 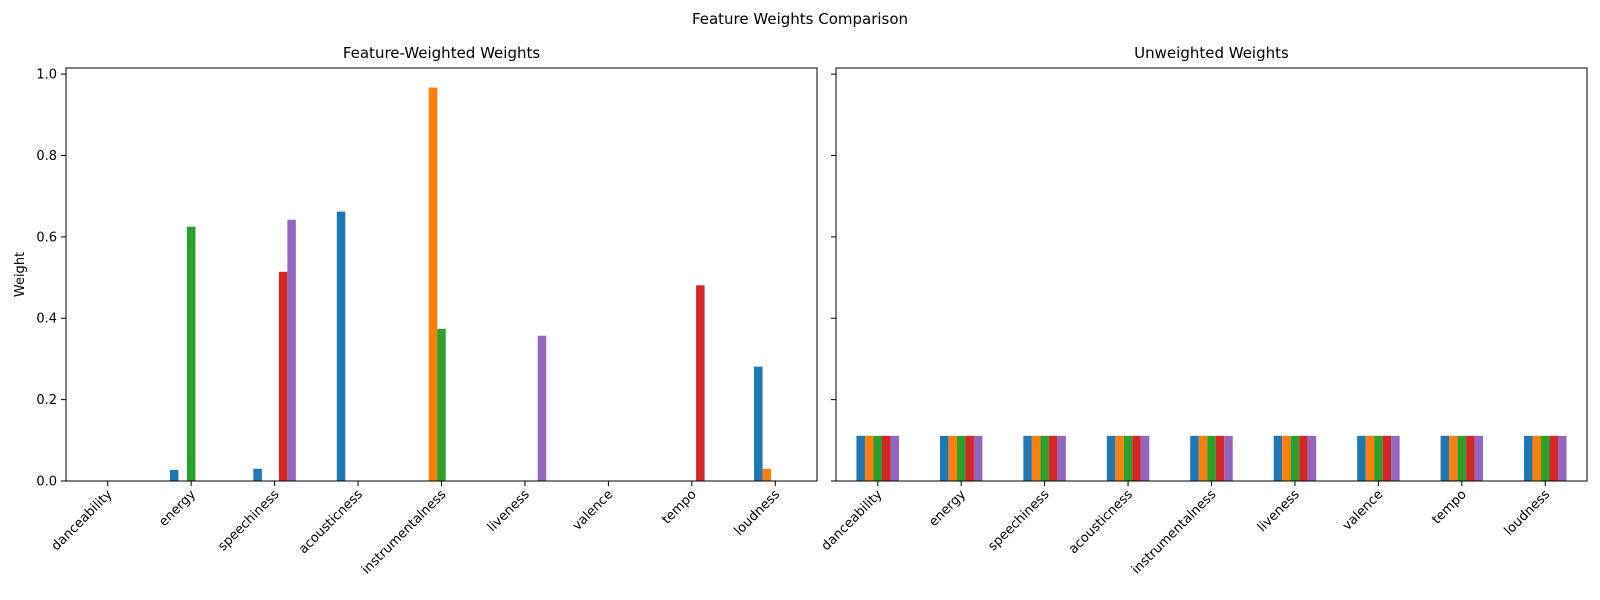 What do you see at coordinates (46, 237) in the screenshot?
I see `y-tick-label: 0.6` at bounding box center [46, 237].